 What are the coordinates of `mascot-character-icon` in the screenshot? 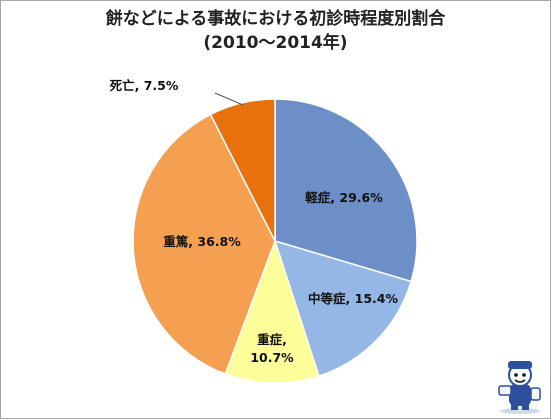 It's located at (519, 387).